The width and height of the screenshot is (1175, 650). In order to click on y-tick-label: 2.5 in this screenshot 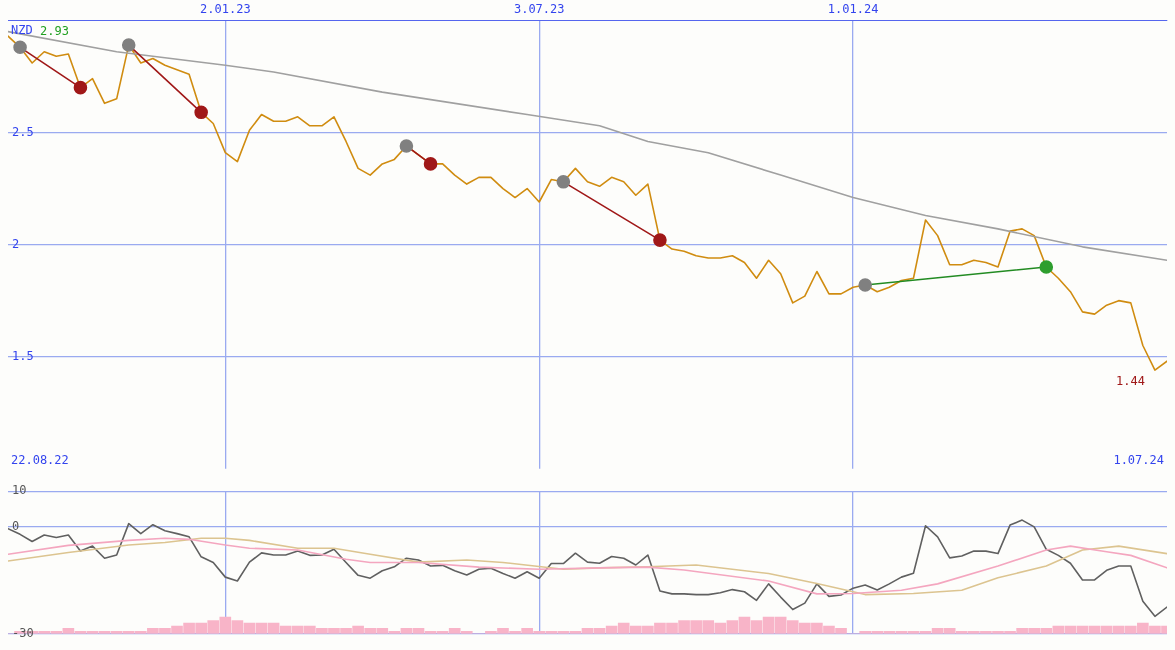, I will do `click(23, 131)`.